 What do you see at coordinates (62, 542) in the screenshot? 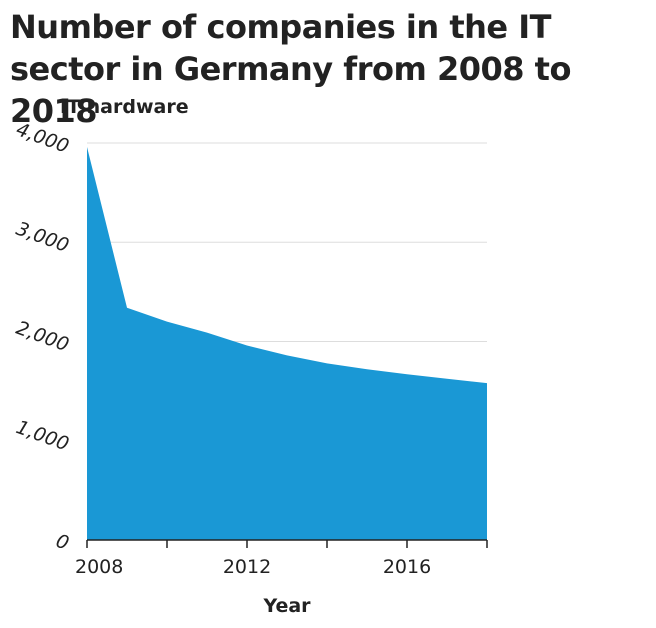
I see `y-tick-label: 0` at bounding box center [62, 542].